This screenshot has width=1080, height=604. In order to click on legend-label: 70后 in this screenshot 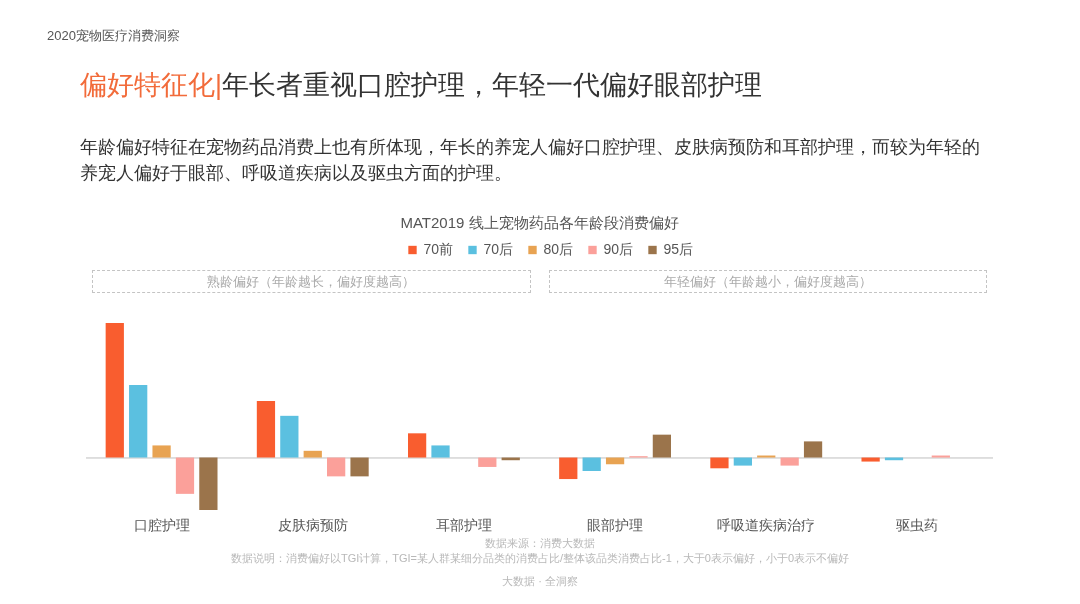, I will do `click(498, 249)`.